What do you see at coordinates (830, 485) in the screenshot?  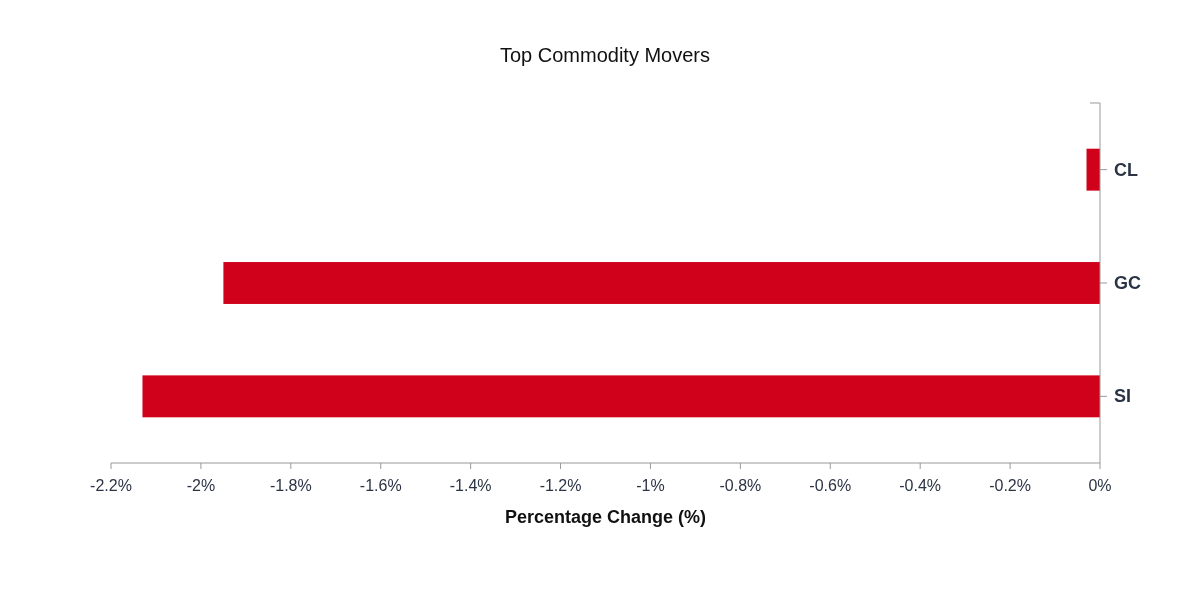 I see `x-tick-label: -0.6%` at bounding box center [830, 485].